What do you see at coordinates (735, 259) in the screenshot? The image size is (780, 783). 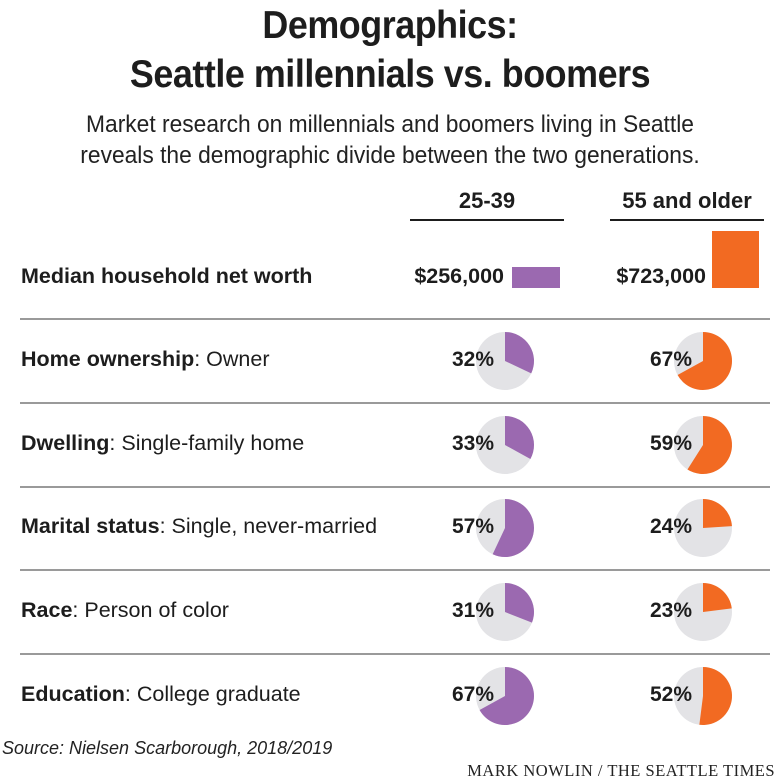 I see `net-worth-bar-boomers` at bounding box center [735, 259].